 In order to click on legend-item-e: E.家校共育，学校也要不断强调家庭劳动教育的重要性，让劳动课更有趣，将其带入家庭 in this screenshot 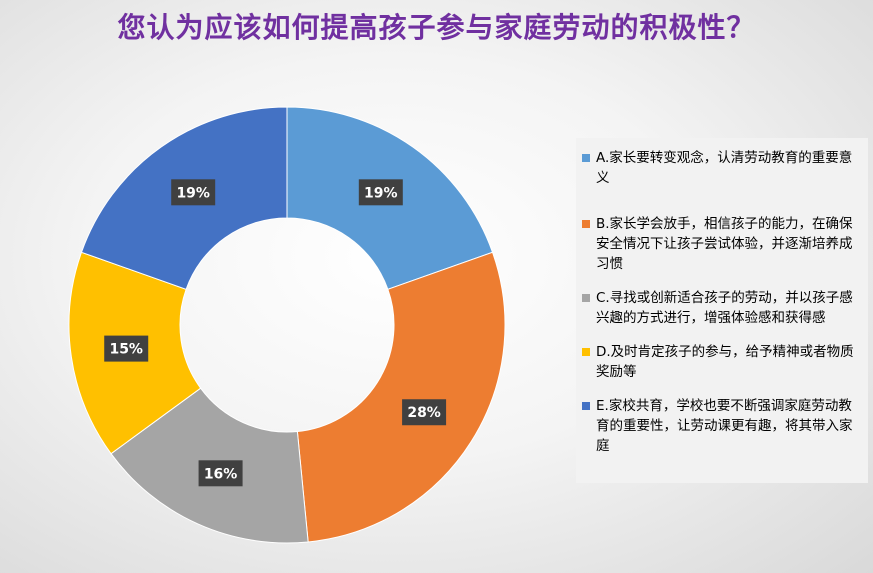, I will do `click(721, 426)`.